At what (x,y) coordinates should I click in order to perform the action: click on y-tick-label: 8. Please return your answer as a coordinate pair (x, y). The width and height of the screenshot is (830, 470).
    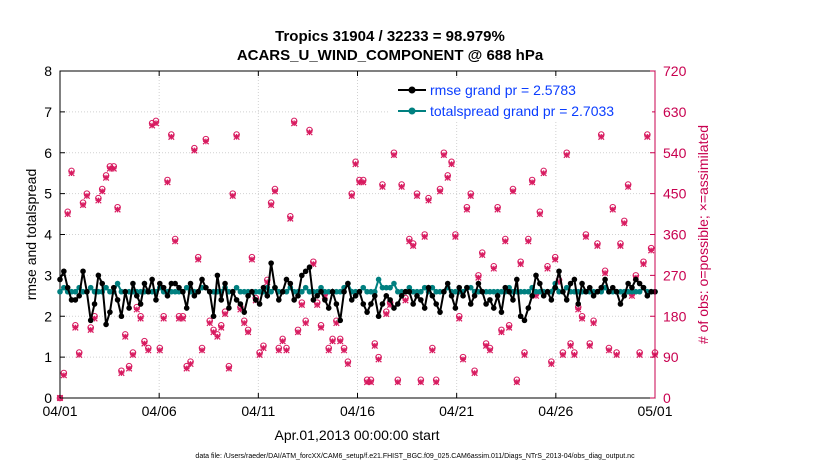
    Looking at the image, I should click on (48, 71).